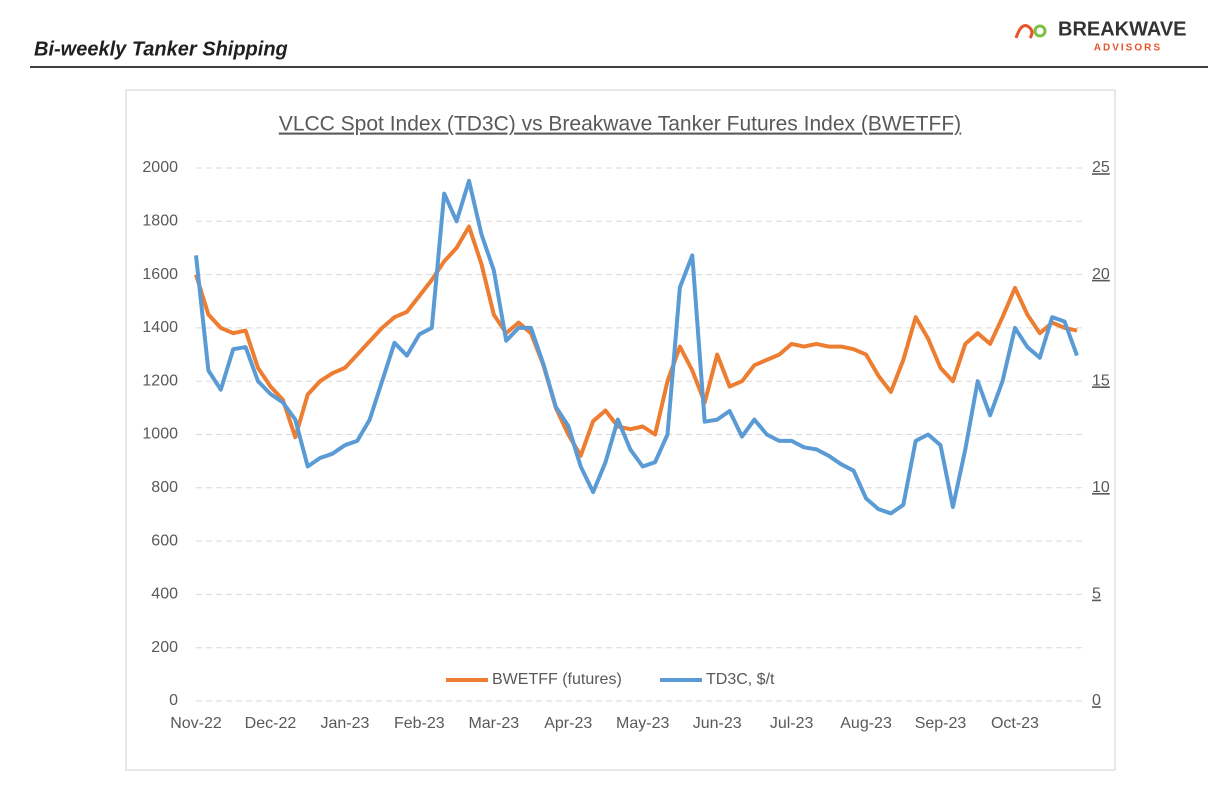 The image size is (1228, 786). I want to click on logo-text: BREAKWAVE, so click(1122, 29).